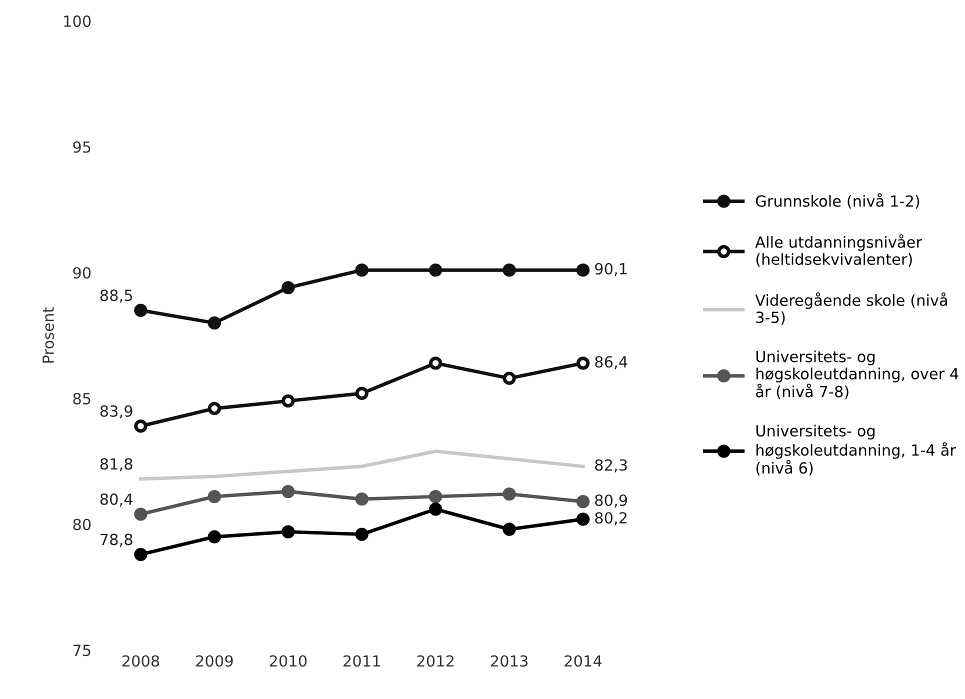  Describe the element at coordinates (81, 398) in the screenshot. I see `y-tick-label: 85` at that location.